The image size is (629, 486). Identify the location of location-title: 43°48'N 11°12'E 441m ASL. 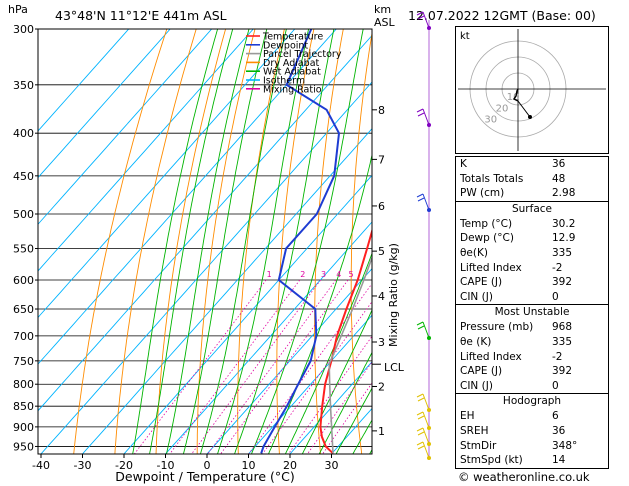
(141, 15).